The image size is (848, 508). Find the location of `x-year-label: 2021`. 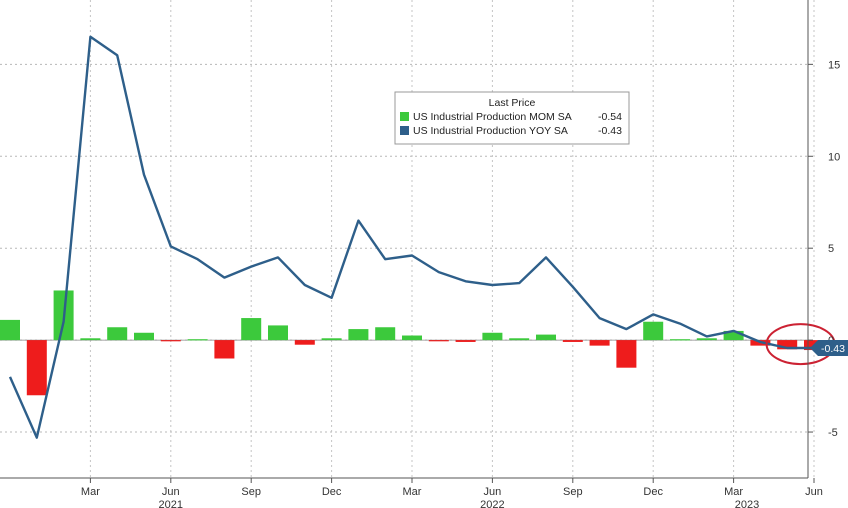

x-year-label: 2021 is located at coordinates (171, 503).